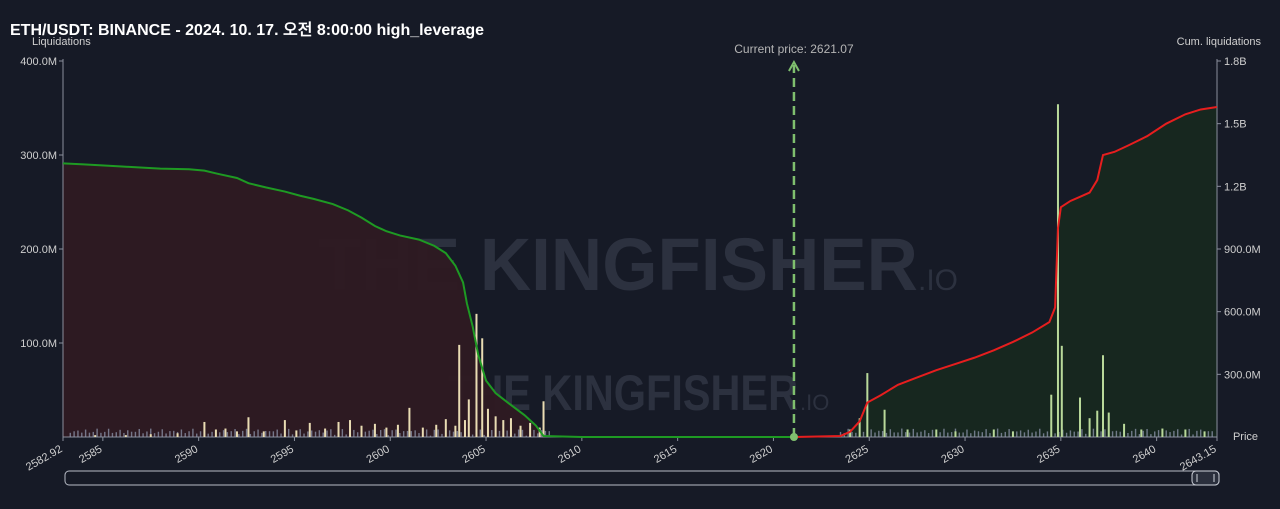 This screenshot has width=1280, height=509. I want to click on y-tick-label: 300.0M, so click(38, 156).